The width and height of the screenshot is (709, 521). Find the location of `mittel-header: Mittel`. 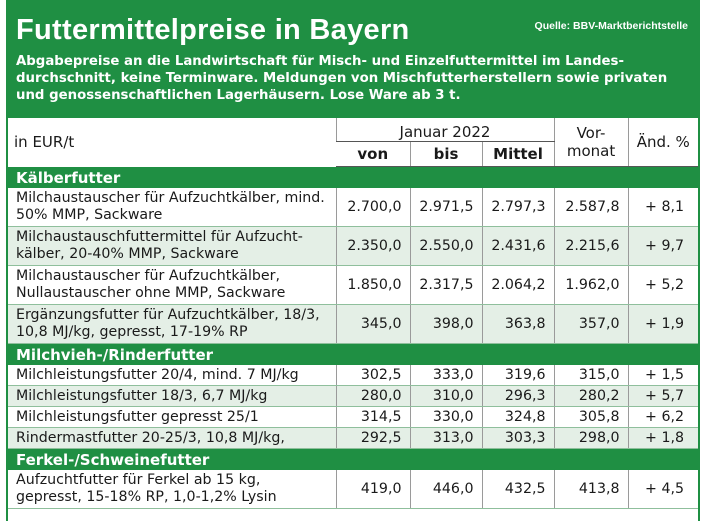

mittel-header: Mittel is located at coordinates (518, 154).